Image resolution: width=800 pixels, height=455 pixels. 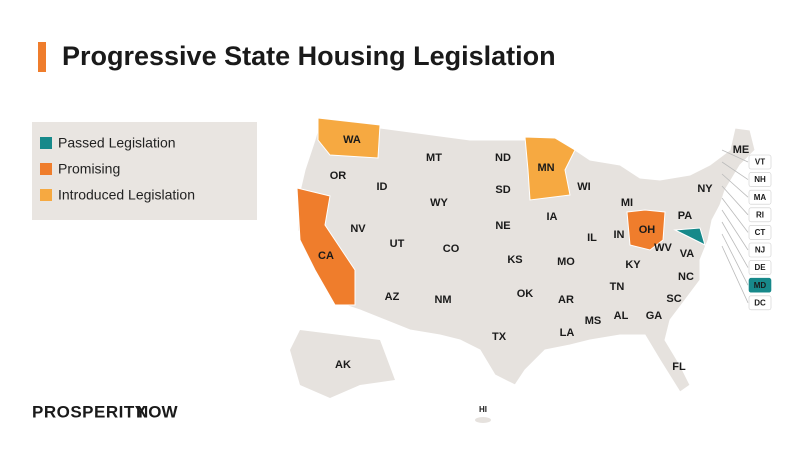 What do you see at coordinates (439, 203) in the screenshot?
I see `state-label: WY` at bounding box center [439, 203].